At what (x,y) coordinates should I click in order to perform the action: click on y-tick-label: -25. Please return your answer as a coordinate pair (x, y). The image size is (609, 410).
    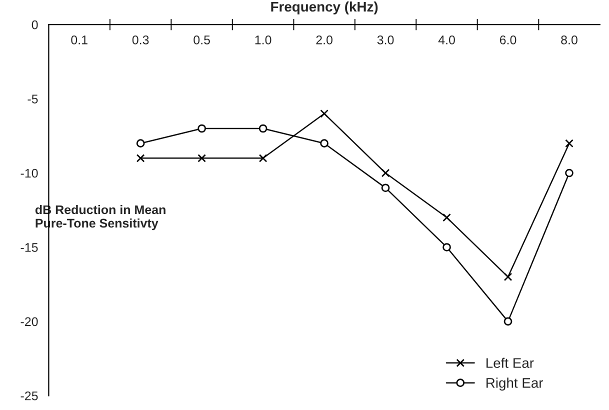
    Looking at the image, I should click on (29, 395).